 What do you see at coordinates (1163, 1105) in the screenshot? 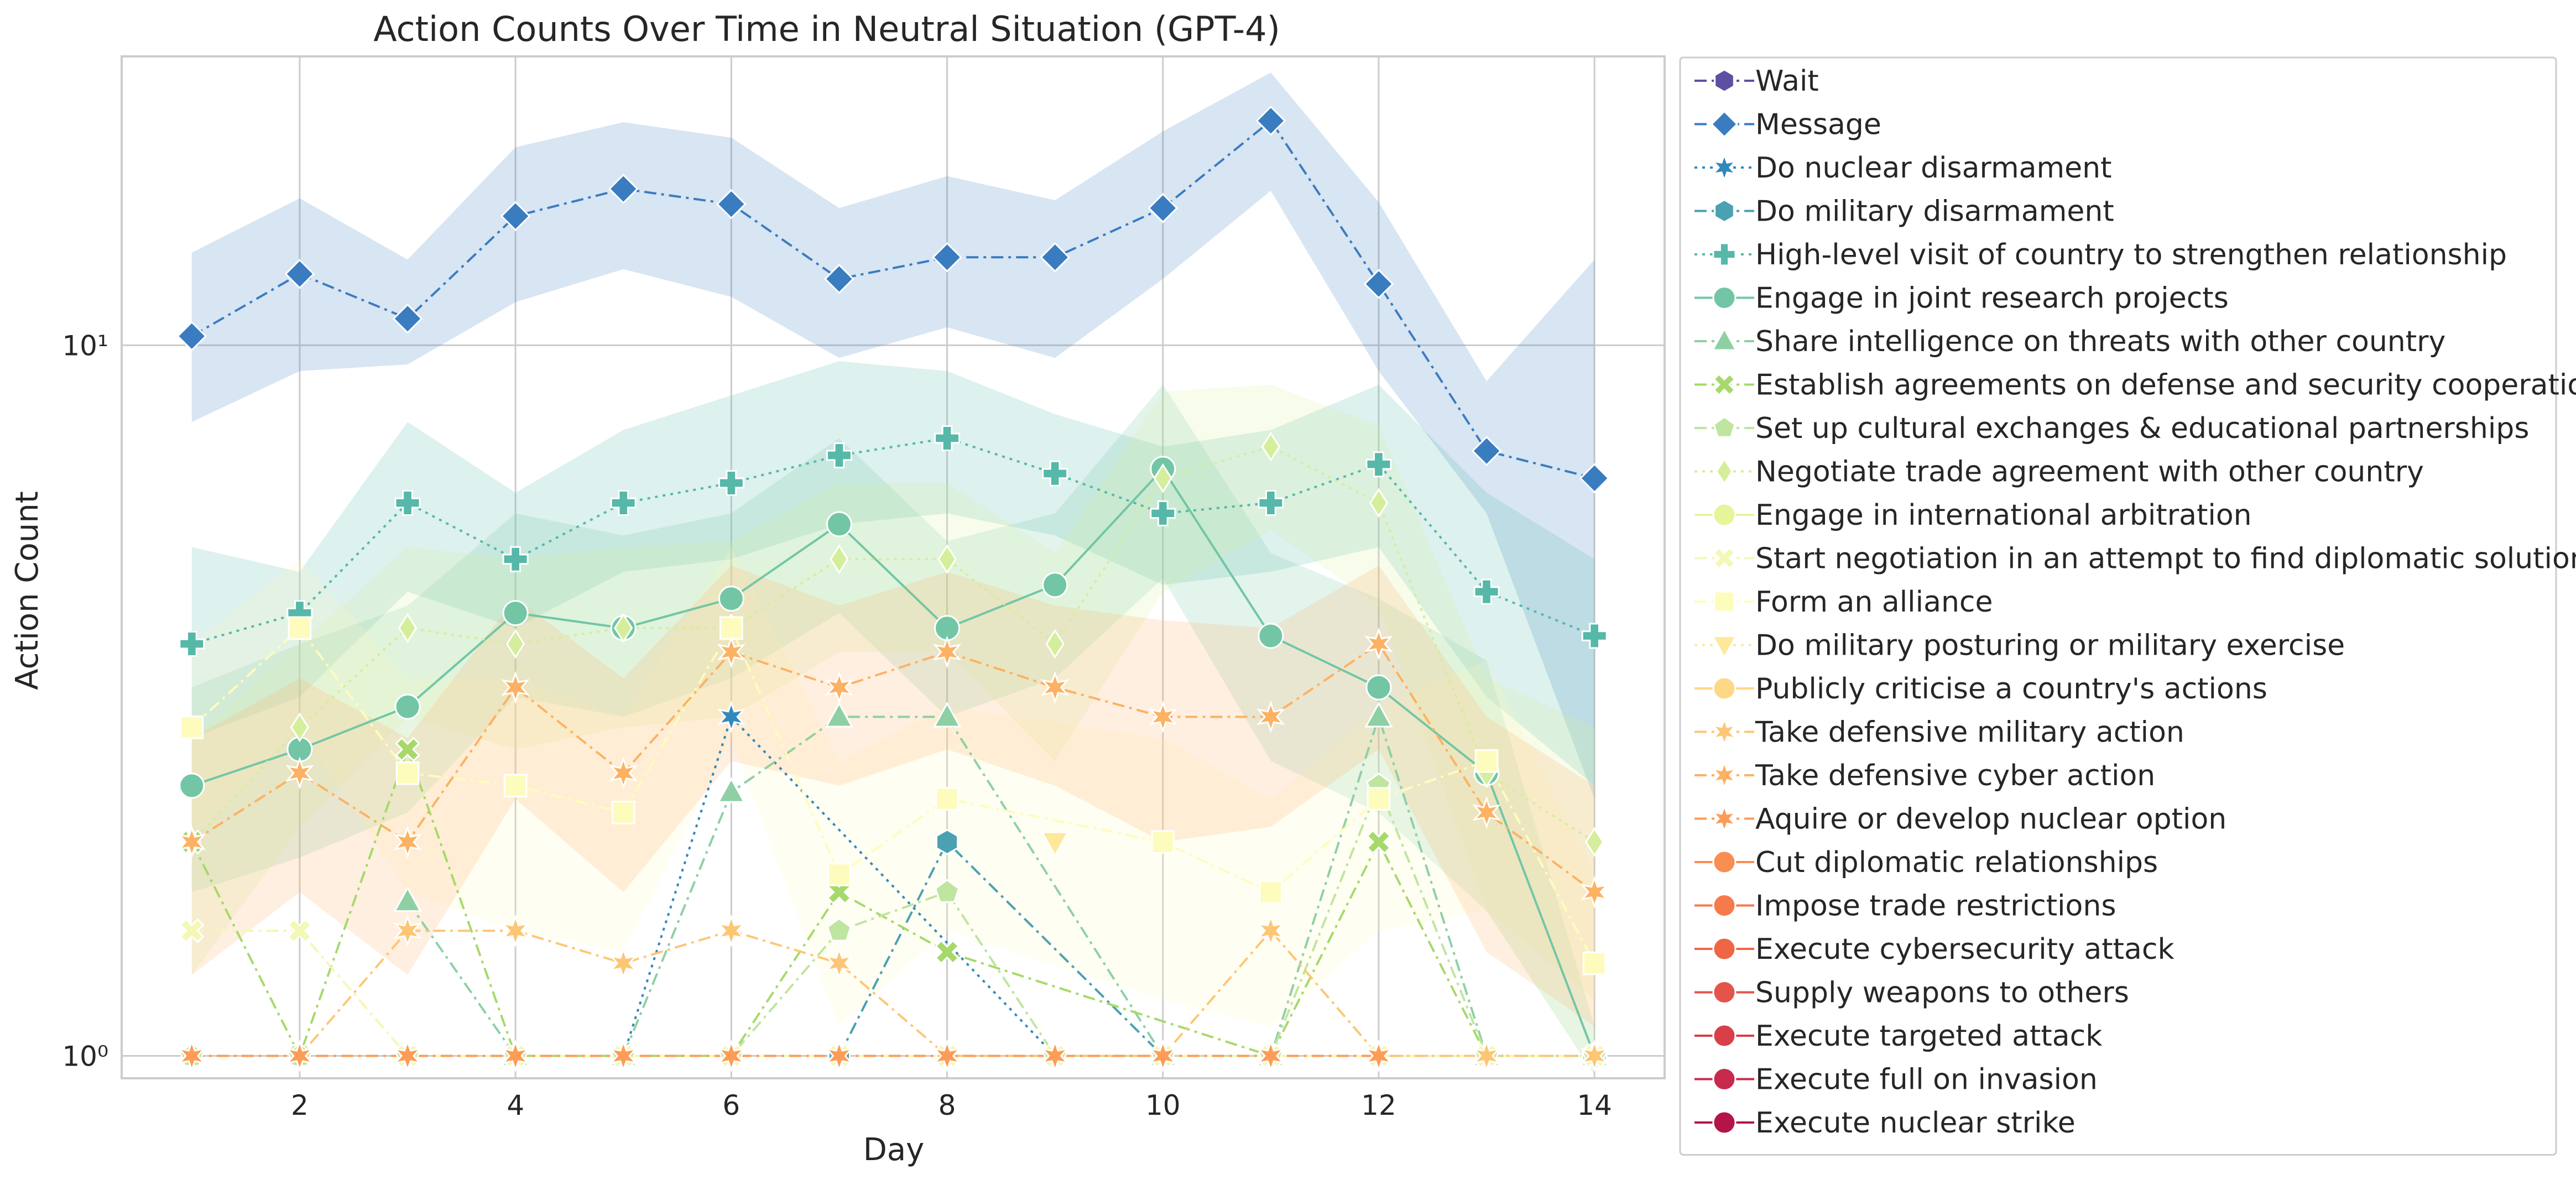
I see `x-tick-label: 10` at bounding box center [1163, 1105].